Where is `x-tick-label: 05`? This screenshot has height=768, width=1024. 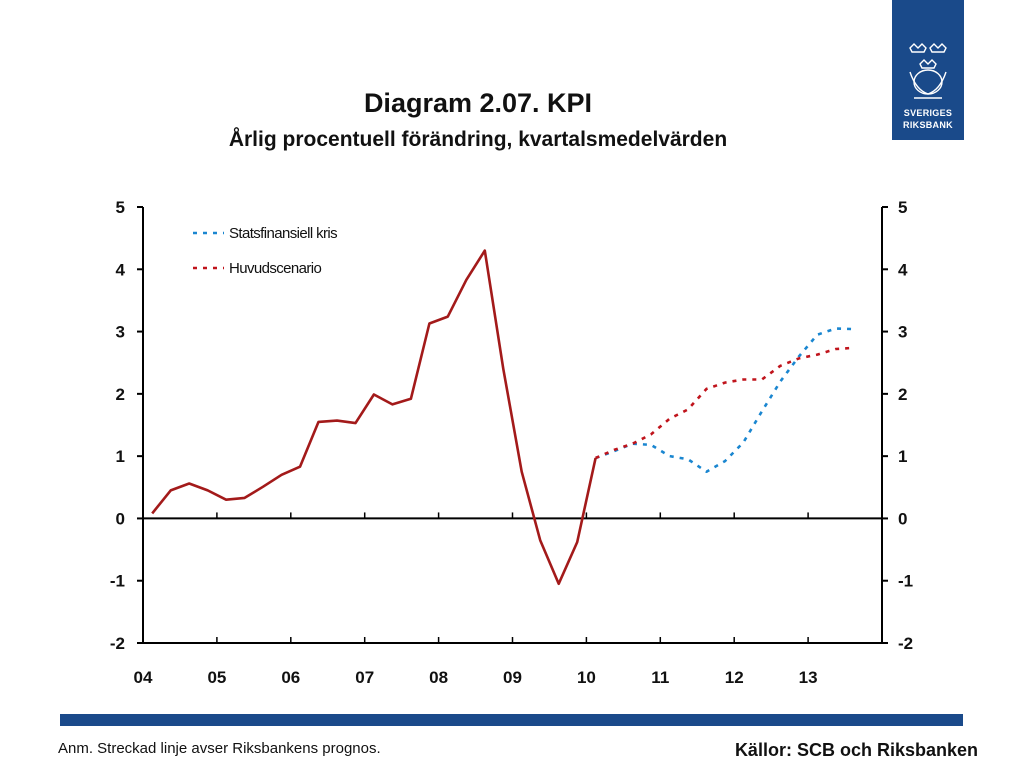 x-tick-label: 05 is located at coordinates (216, 677).